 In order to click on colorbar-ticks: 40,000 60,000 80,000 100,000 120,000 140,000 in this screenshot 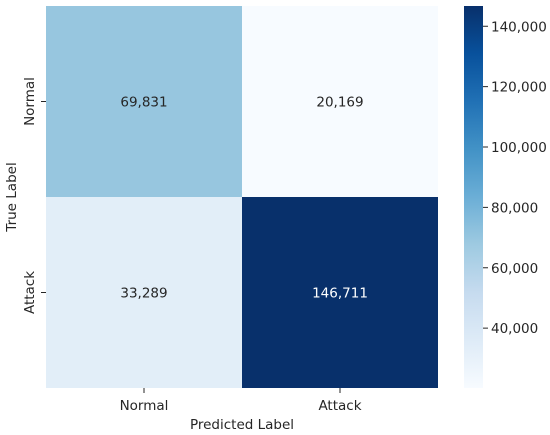, I will do `click(515, 178)`.